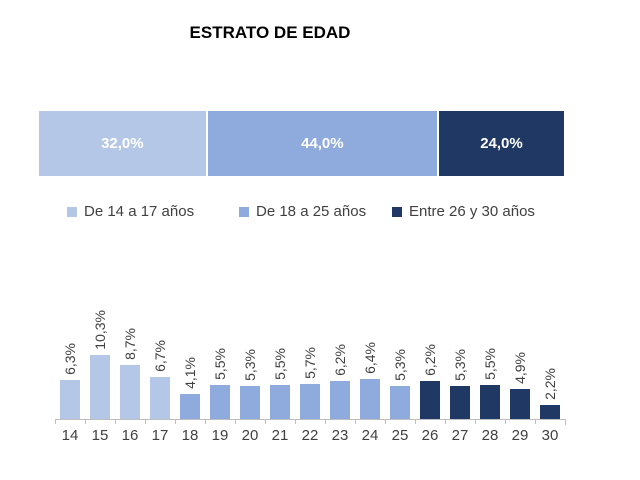  What do you see at coordinates (270, 32) in the screenshot?
I see `chart-title: ESTRATO DE EDAD` at bounding box center [270, 32].